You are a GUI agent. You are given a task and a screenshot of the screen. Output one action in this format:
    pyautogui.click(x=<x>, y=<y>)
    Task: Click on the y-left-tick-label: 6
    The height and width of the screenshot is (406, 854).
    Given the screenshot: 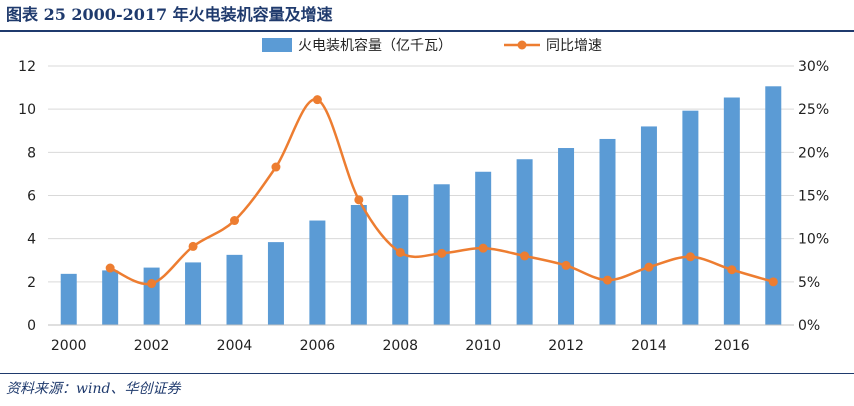 What is the action you would take?
    pyautogui.click(x=31, y=197)
    